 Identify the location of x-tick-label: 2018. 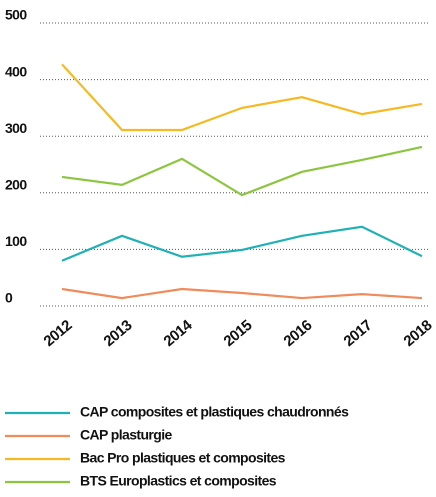
(417, 333).